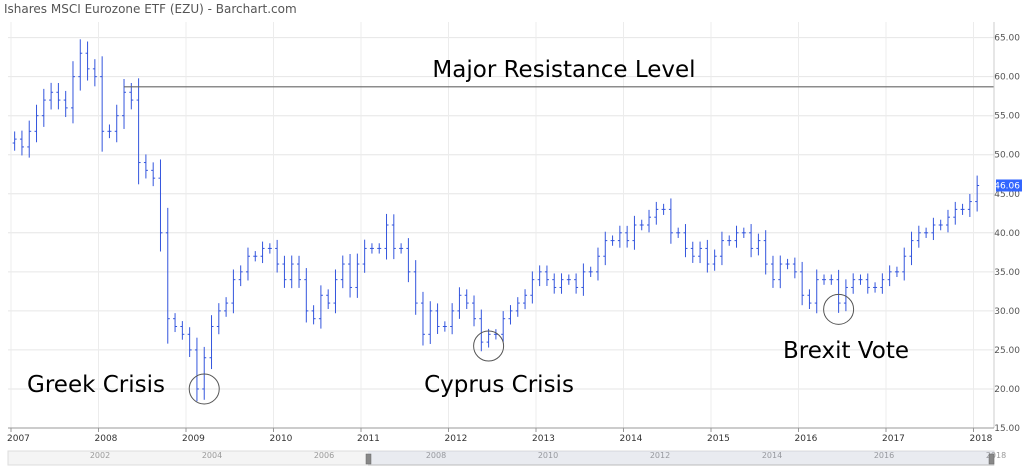  Describe the element at coordinates (996, 455) in the screenshot. I see `navigator-tick-label: 2018` at that location.